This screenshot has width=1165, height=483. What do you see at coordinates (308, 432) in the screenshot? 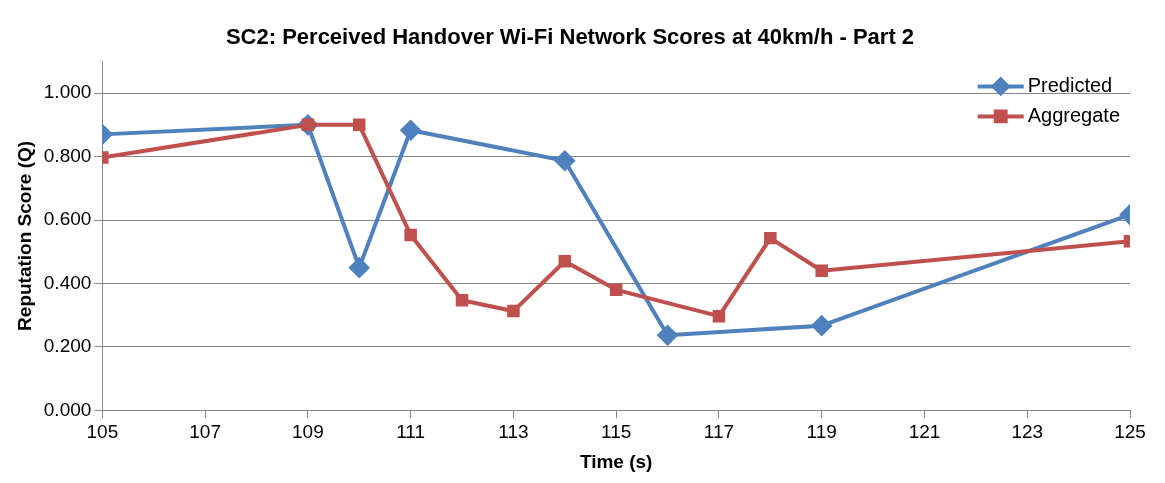
I see `x-tick-label: 109` at bounding box center [308, 432].